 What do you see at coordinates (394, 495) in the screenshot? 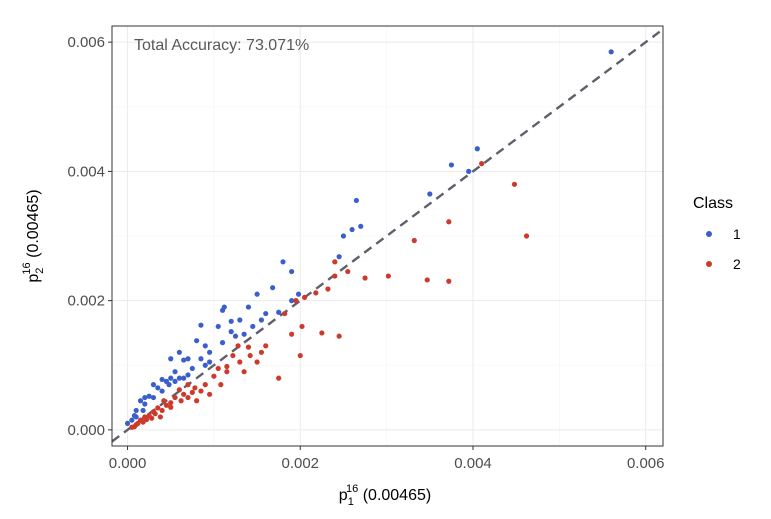
I see `x-axis-title-suffix: (0.00465)` at bounding box center [394, 495].